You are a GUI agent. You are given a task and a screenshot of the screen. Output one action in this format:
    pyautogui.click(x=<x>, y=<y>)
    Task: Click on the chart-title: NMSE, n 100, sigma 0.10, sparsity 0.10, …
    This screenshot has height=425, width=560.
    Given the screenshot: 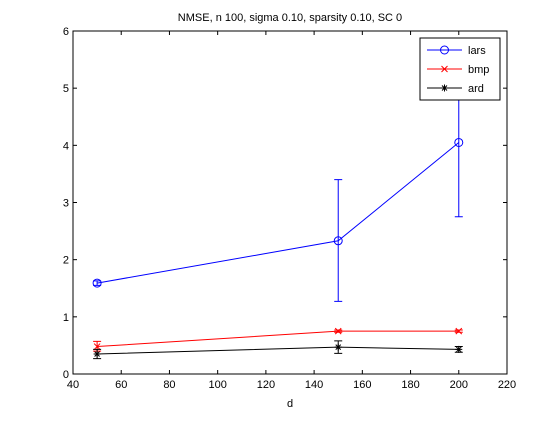 What is the action you would take?
    pyautogui.click(x=290, y=18)
    